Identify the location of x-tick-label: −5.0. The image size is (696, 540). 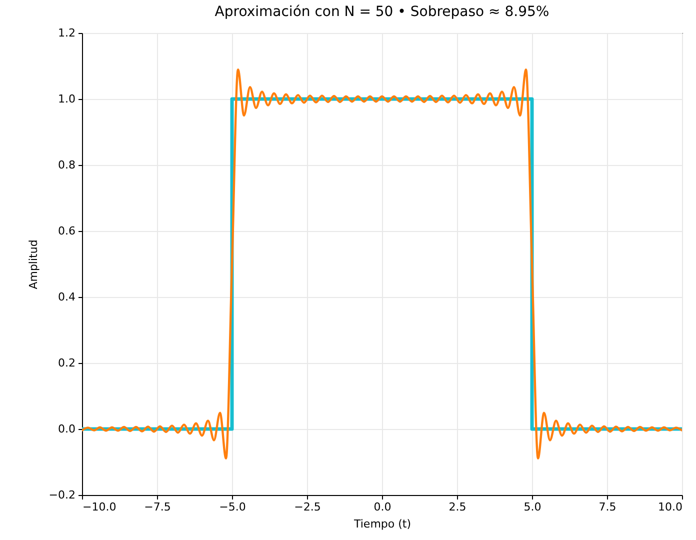
(232, 507).